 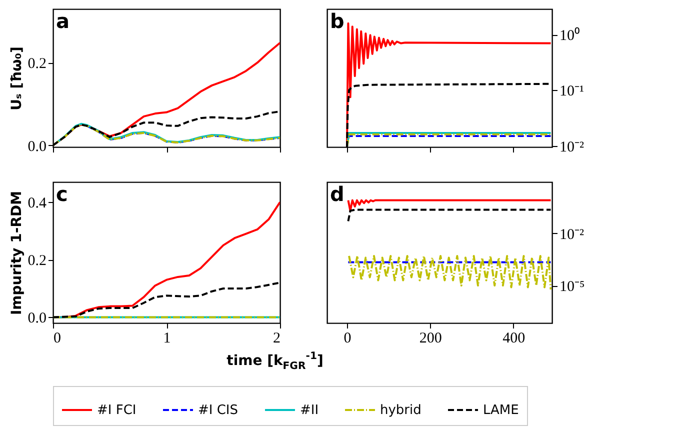 I want to click on legend-label: LAME, so click(x=501, y=410).